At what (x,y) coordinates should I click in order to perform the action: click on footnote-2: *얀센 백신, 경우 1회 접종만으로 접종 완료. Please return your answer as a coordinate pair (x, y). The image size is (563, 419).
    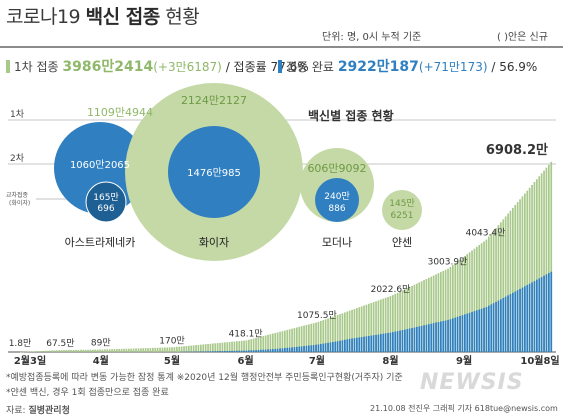
    Looking at the image, I should click on (87, 393).